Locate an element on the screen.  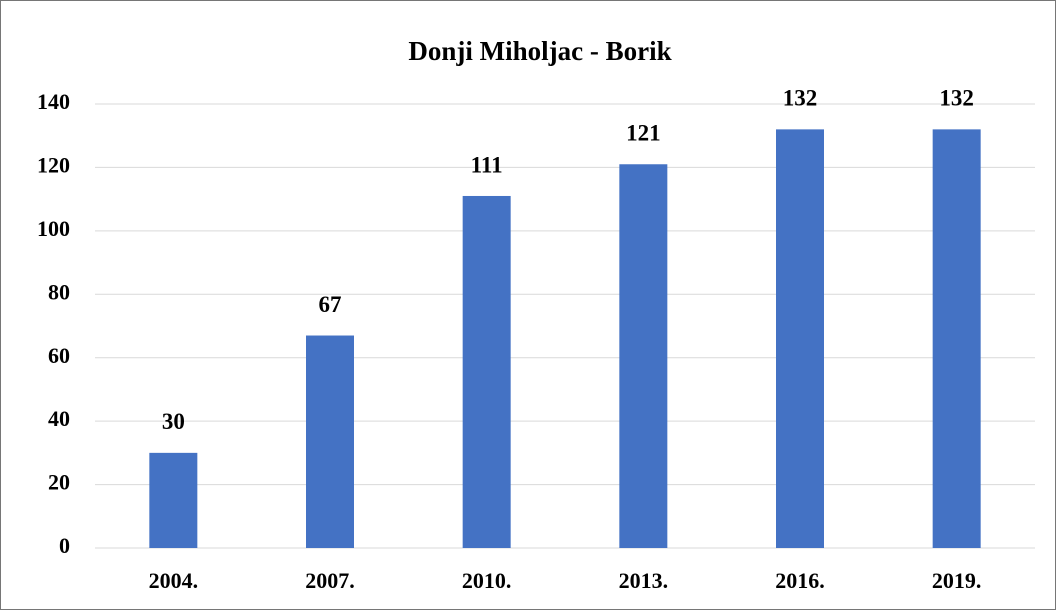
y-tick-label: 60 is located at coordinates (59, 355).